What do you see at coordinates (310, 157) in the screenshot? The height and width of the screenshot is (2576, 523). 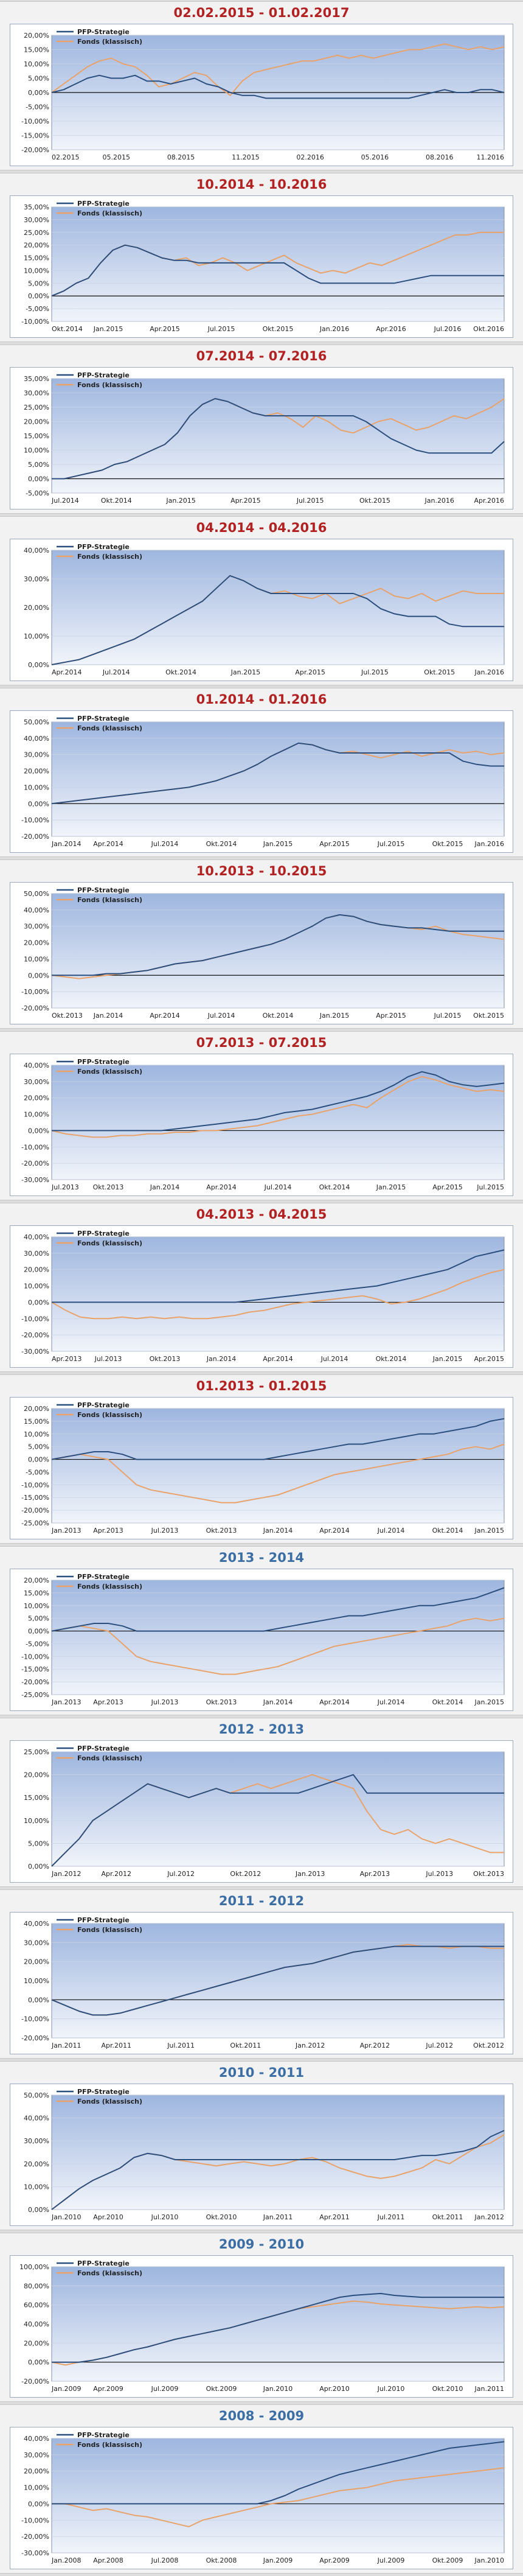 I see `x-tick-label: 02.2016` at bounding box center [310, 157].